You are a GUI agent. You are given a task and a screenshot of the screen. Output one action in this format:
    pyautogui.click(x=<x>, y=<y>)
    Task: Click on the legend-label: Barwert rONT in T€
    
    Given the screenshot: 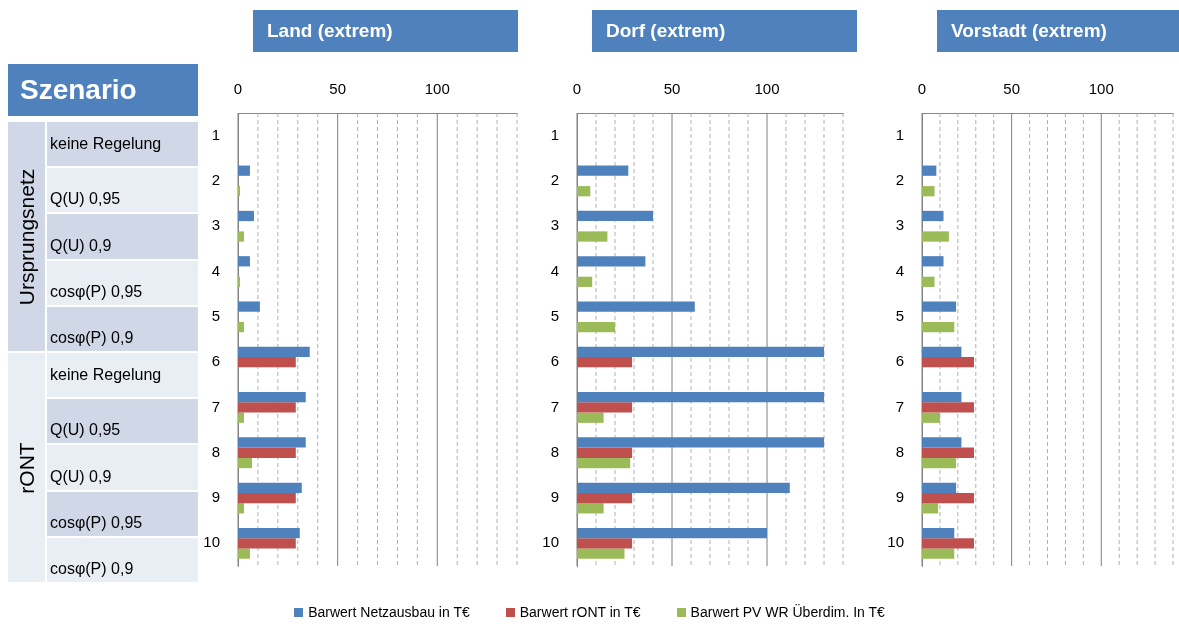 What is the action you would take?
    pyautogui.click(x=580, y=612)
    